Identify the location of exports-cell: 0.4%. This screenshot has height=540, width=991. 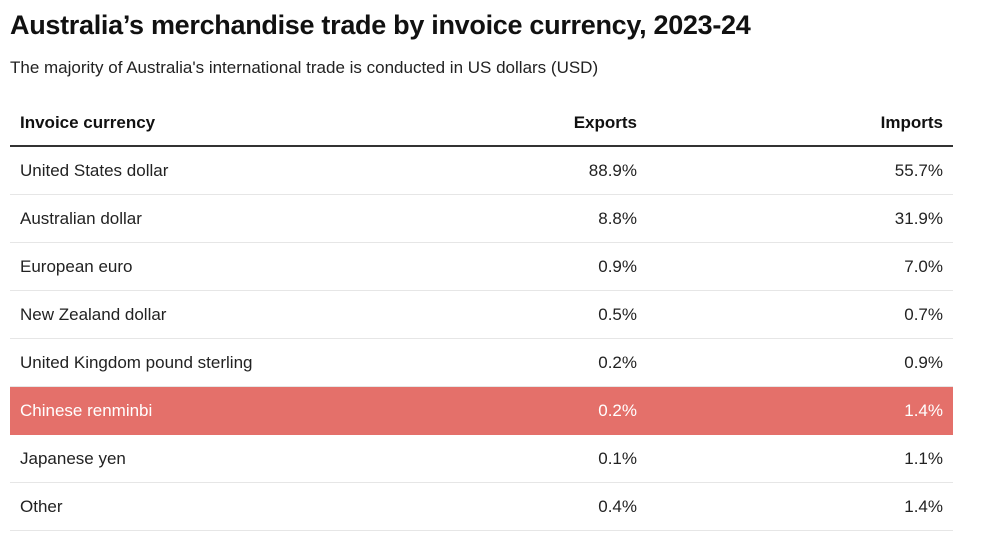
(617, 506).